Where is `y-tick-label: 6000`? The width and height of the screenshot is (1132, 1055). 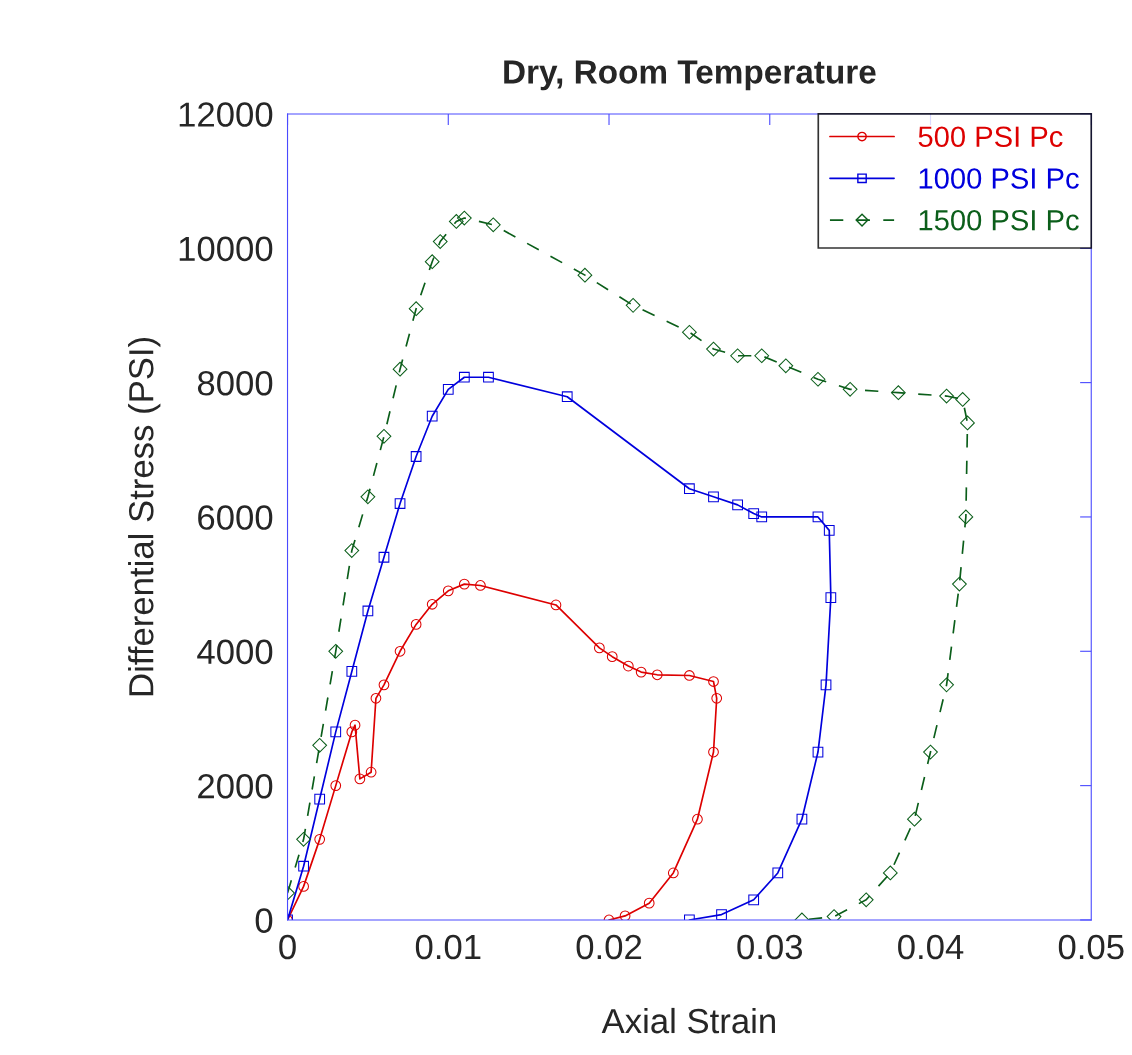 y-tick-label: 6000 is located at coordinates (235, 517).